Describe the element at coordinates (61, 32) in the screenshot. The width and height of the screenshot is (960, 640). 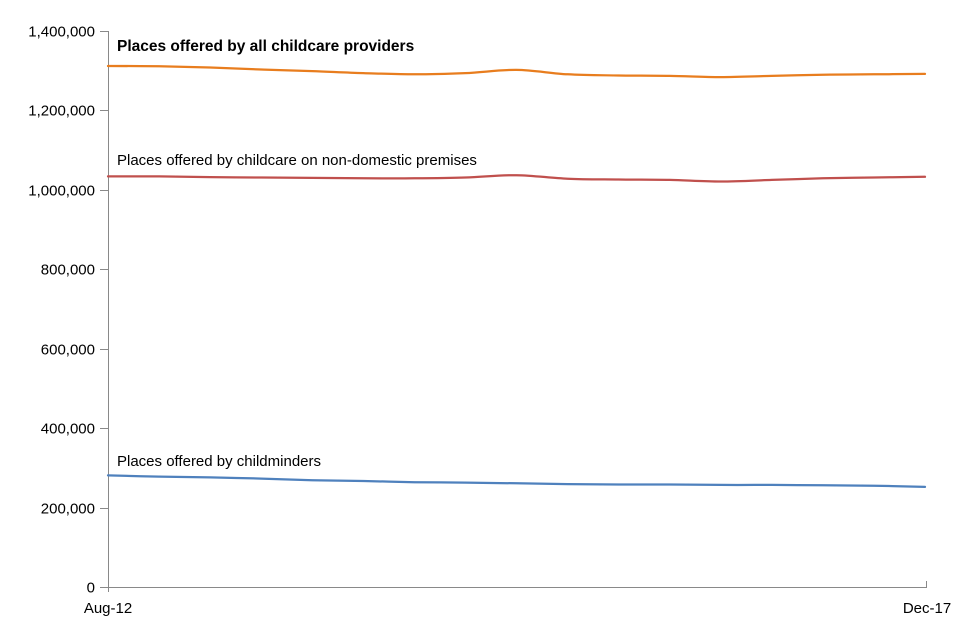
I see `y-axis-tick-label: 1,400,000` at that location.